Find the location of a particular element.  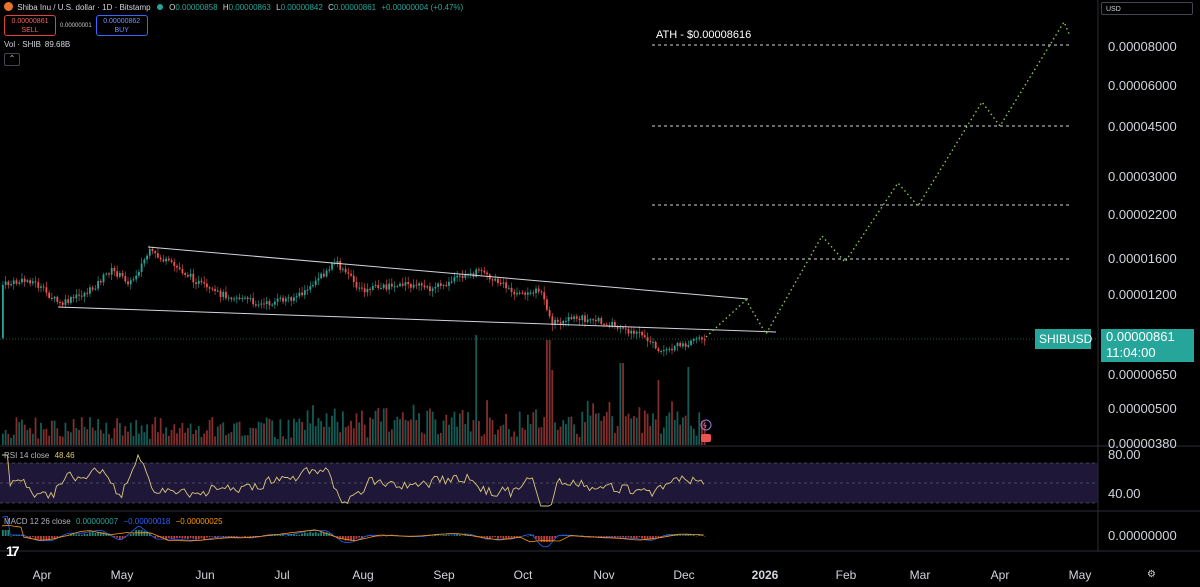

rsi-label: RSI 14 close is located at coordinates (27, 455).